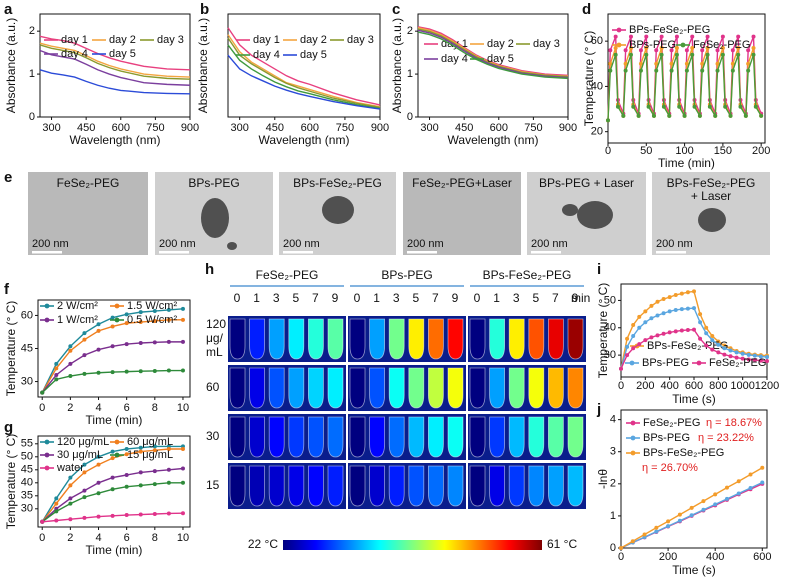 Image resolution: width=786 pixels, height=581 pixels. Describe the element at coordinates (435, 298) in the screenshot. I see `time-label: 7` at that location.